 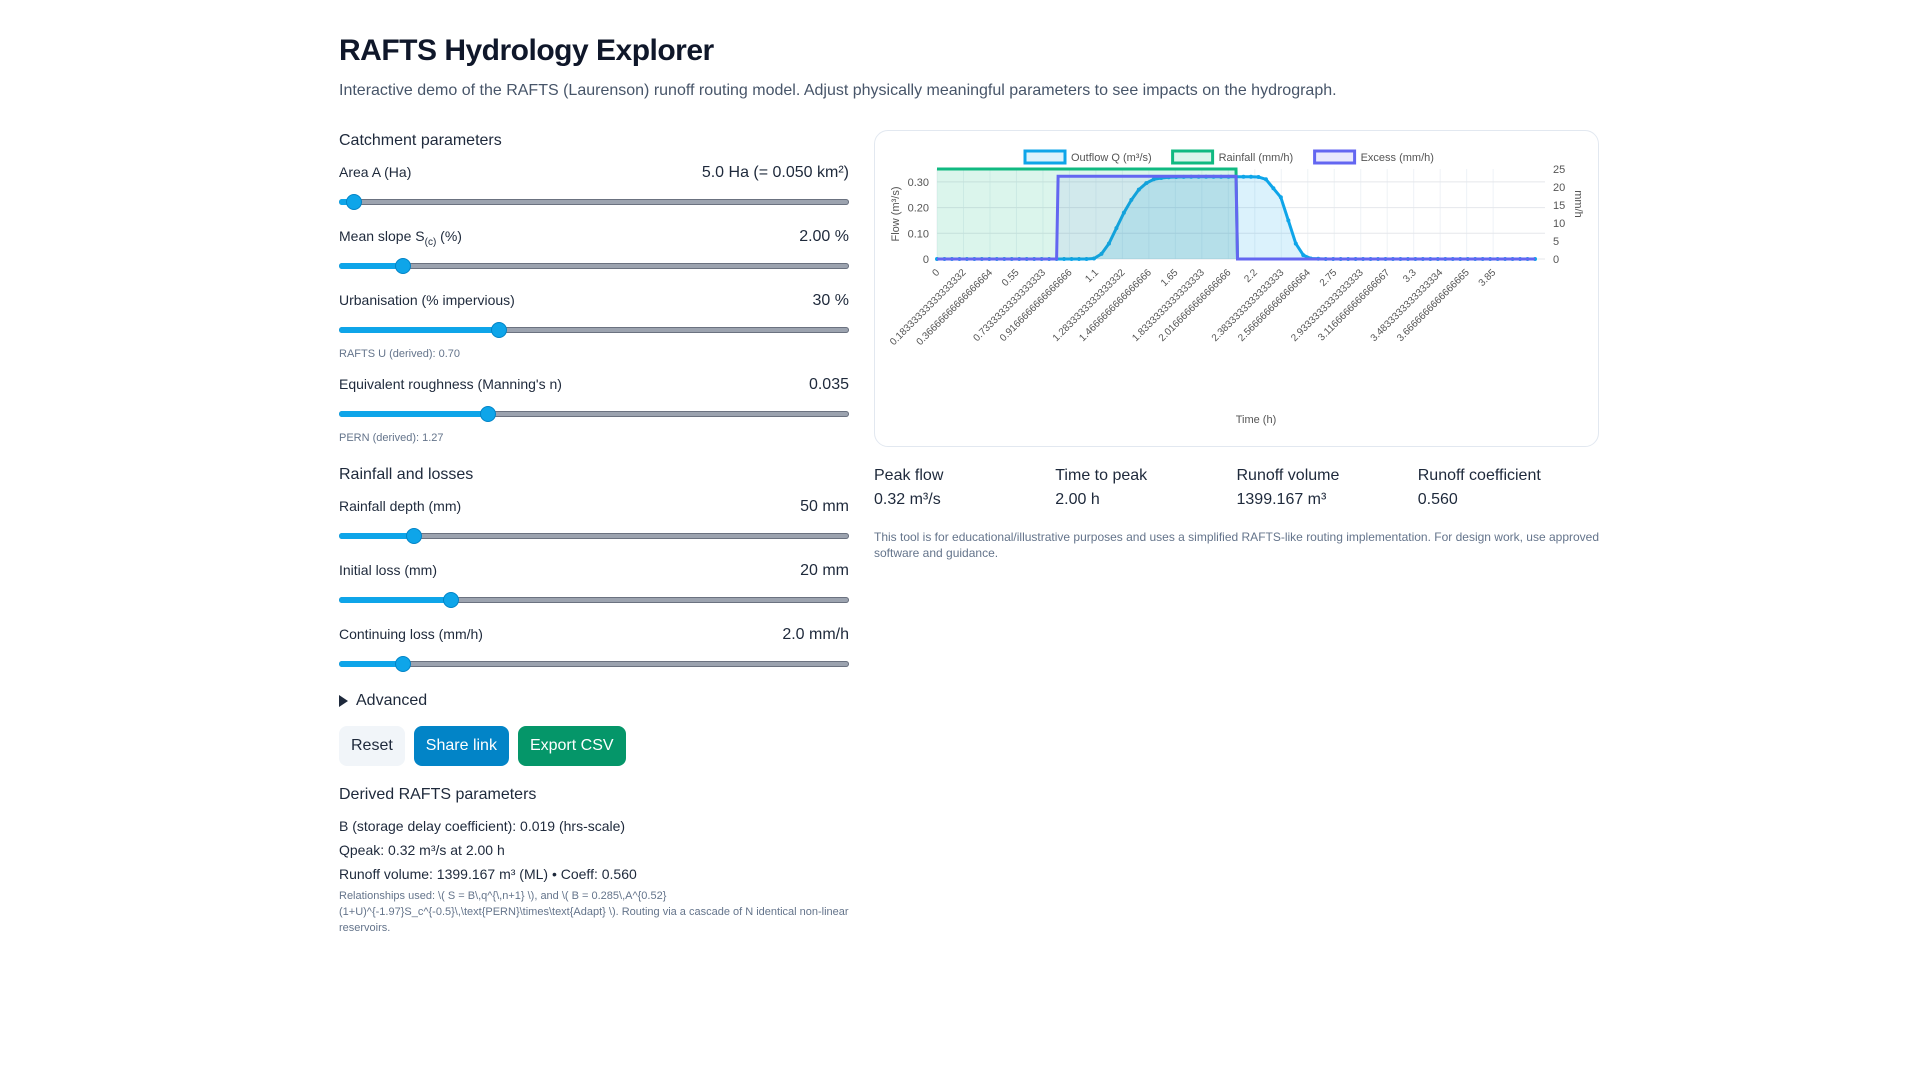 I want to click on y2-tick-label: 15, so click(x=1559, y=206).